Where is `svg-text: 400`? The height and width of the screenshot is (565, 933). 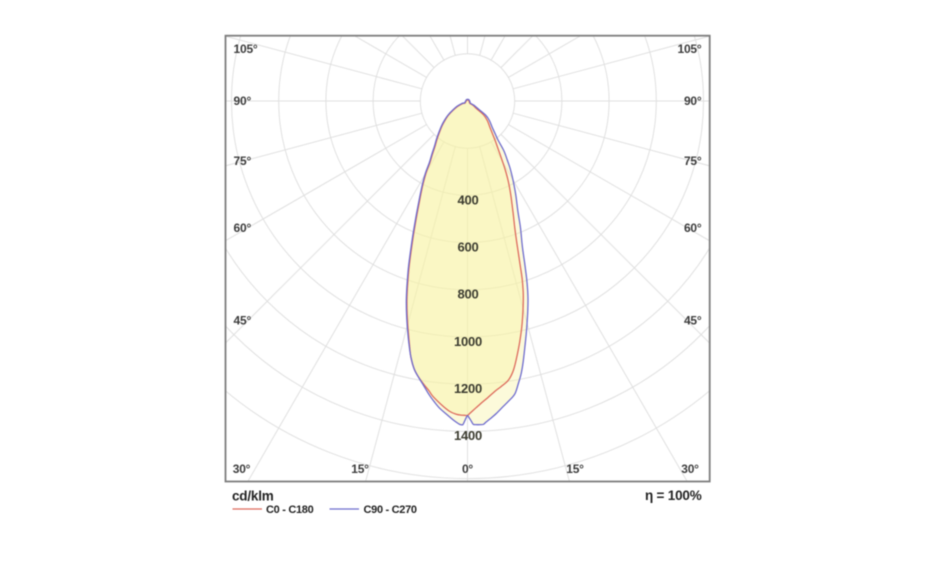
svg-text: 400 is located at coordinates (467, 200).